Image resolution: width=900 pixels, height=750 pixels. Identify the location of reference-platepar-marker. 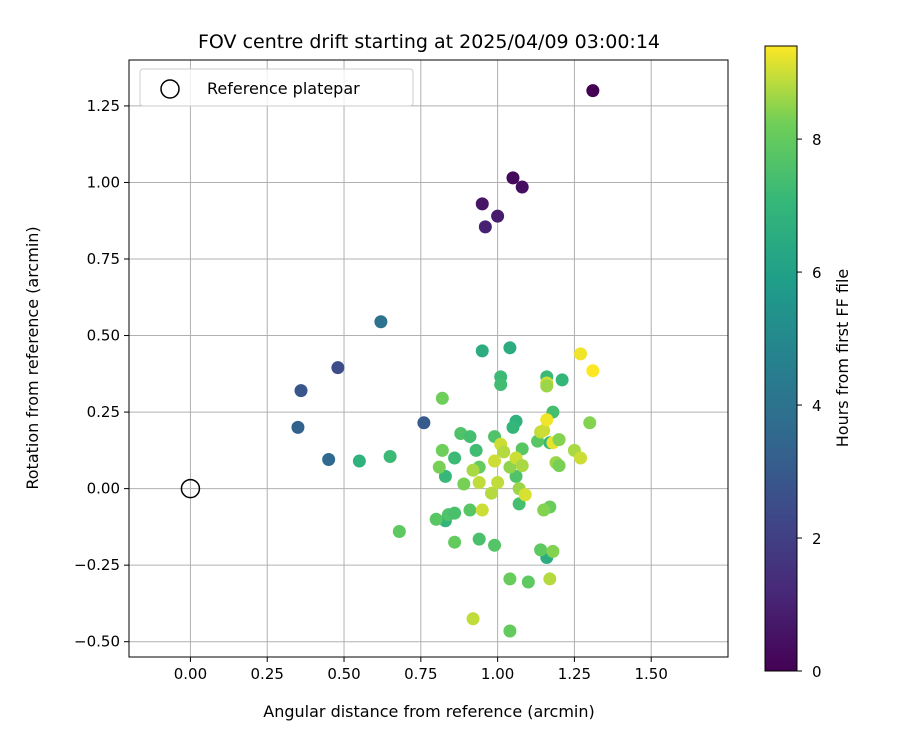
(190, 488).